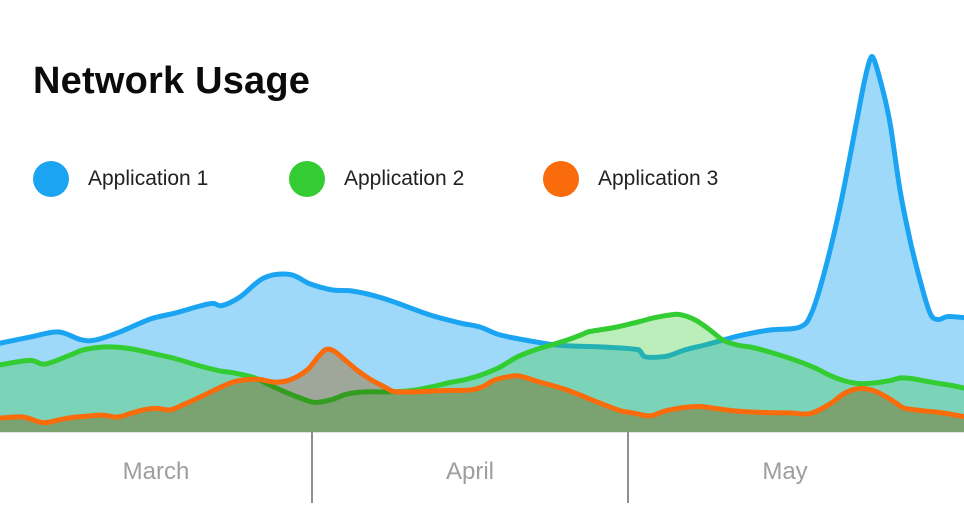  What do you see at coordinates (51, 179) in the screenshot?
I see `application-1-color-dot-icon` at bounding box center [51, 179].